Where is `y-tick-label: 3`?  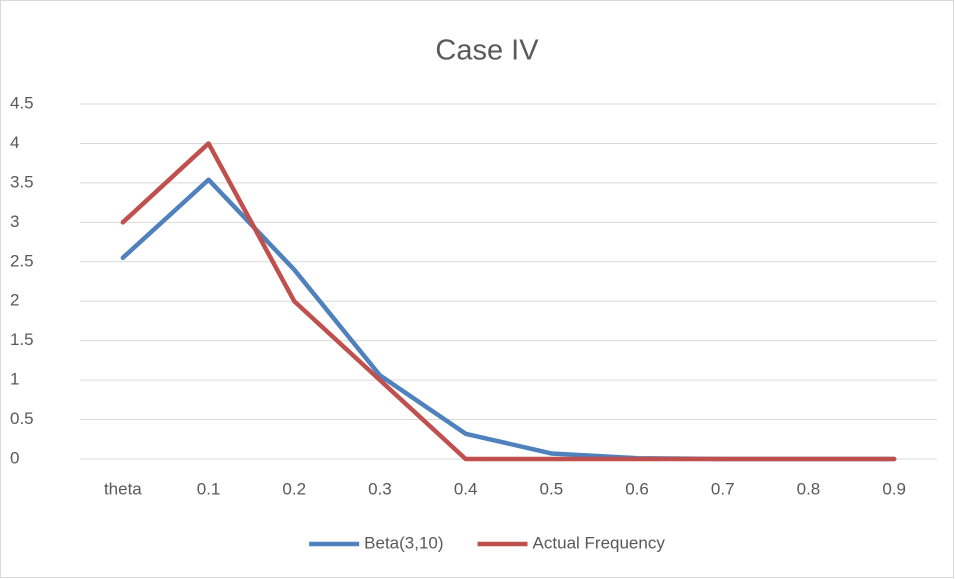
y-tick-label: 3 is located at coordinates (14, 221).